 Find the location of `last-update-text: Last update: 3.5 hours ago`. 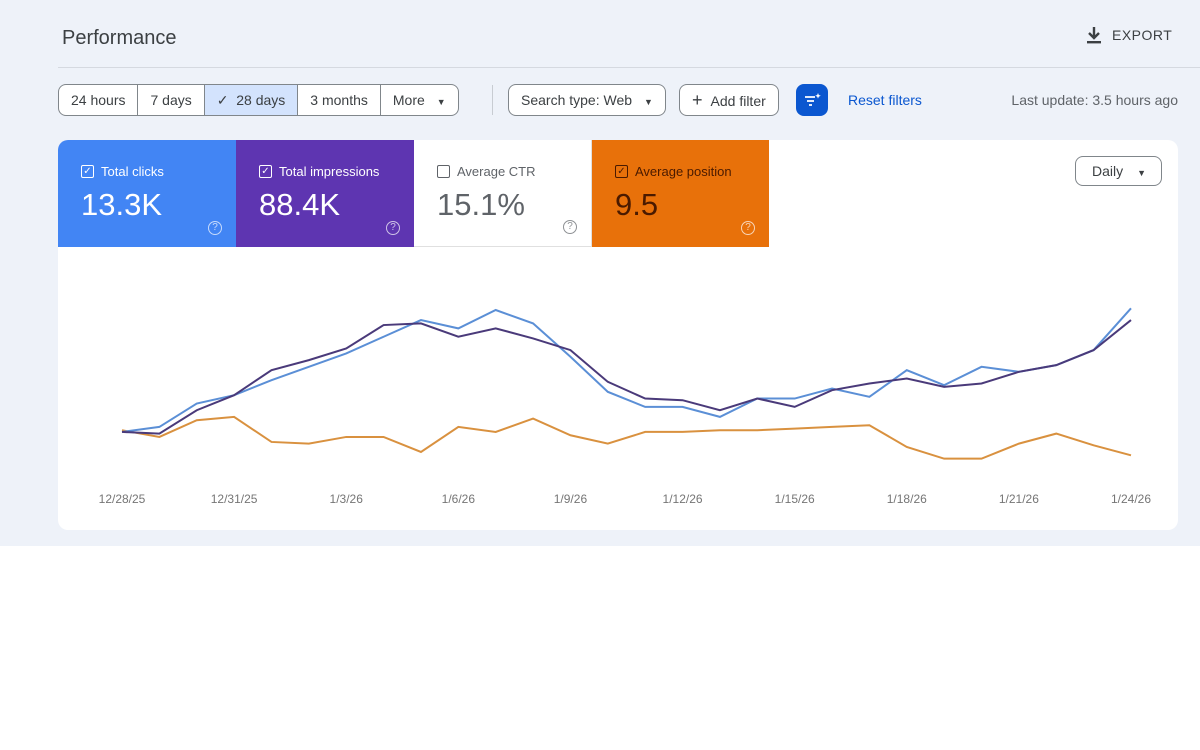

last-update-text: Last update: 3.5 hours ago is located at coordinates (1094, 100).